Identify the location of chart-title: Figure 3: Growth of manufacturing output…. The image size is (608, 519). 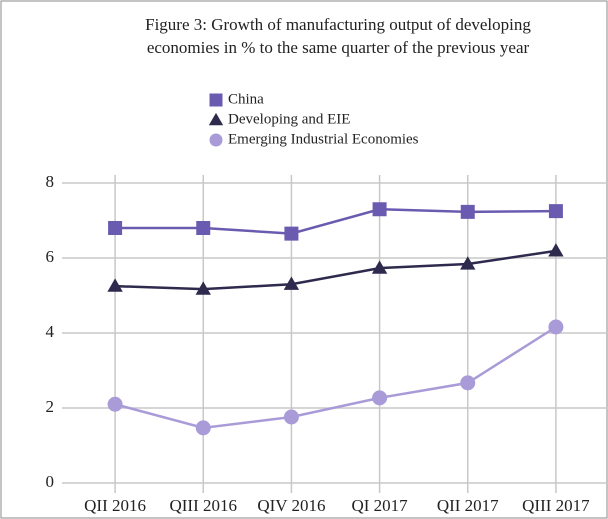
(338, 24).